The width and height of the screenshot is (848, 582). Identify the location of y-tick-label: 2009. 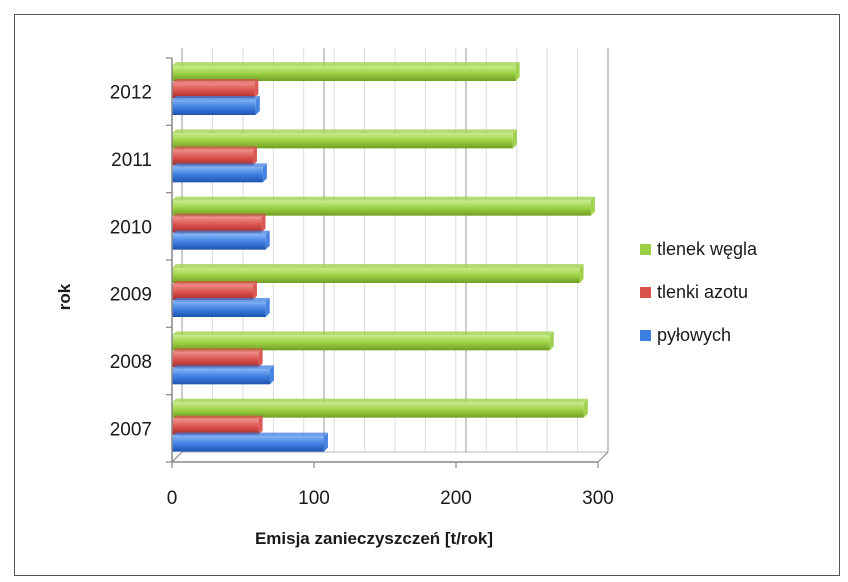
(131, 295).